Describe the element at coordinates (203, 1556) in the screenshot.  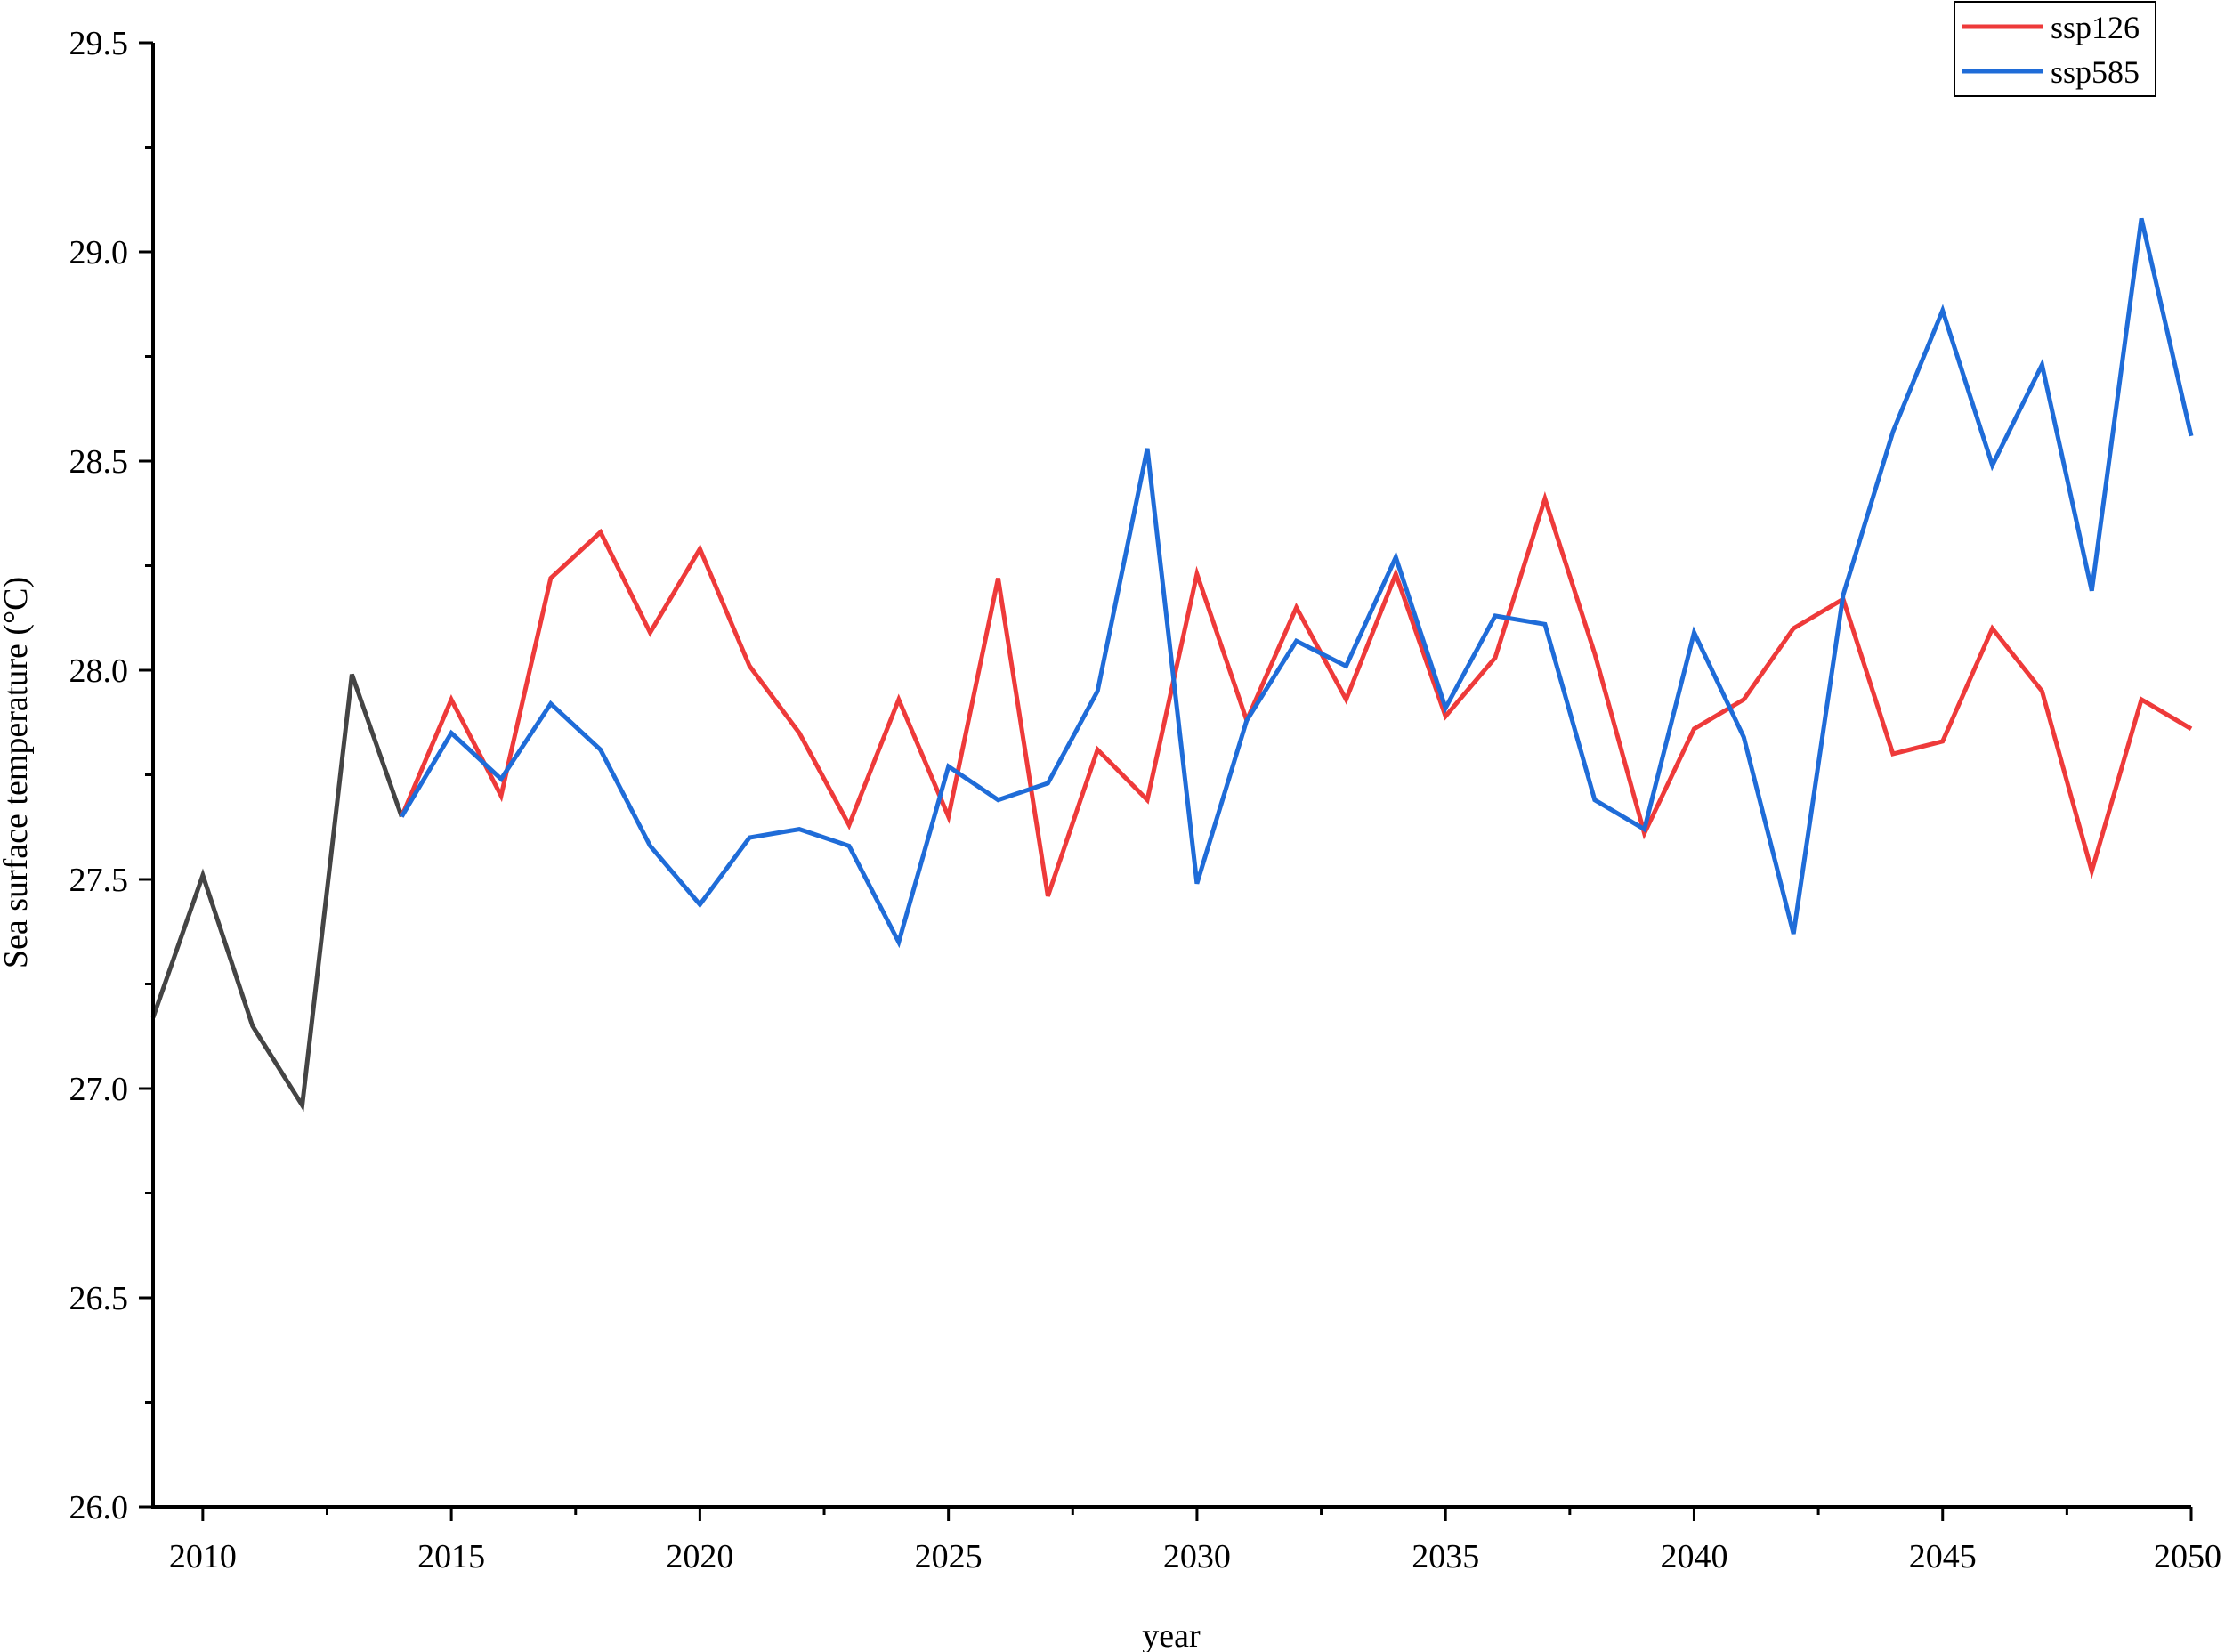
I see `x-tick-label: 2010` at that location.